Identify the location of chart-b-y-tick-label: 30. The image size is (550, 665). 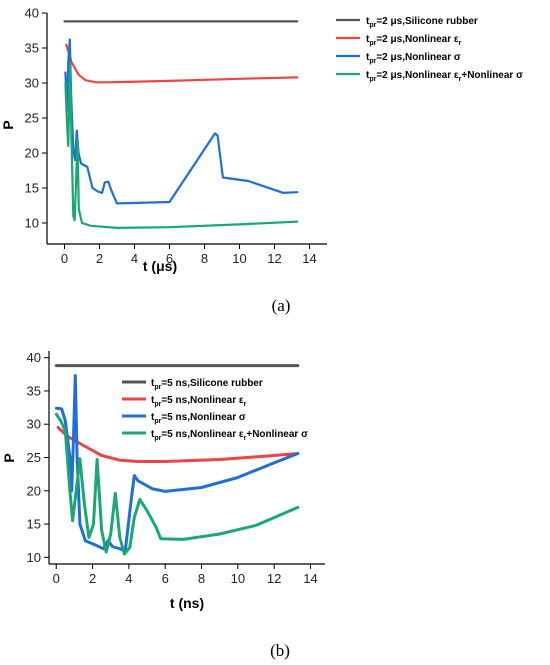
(34, 424).